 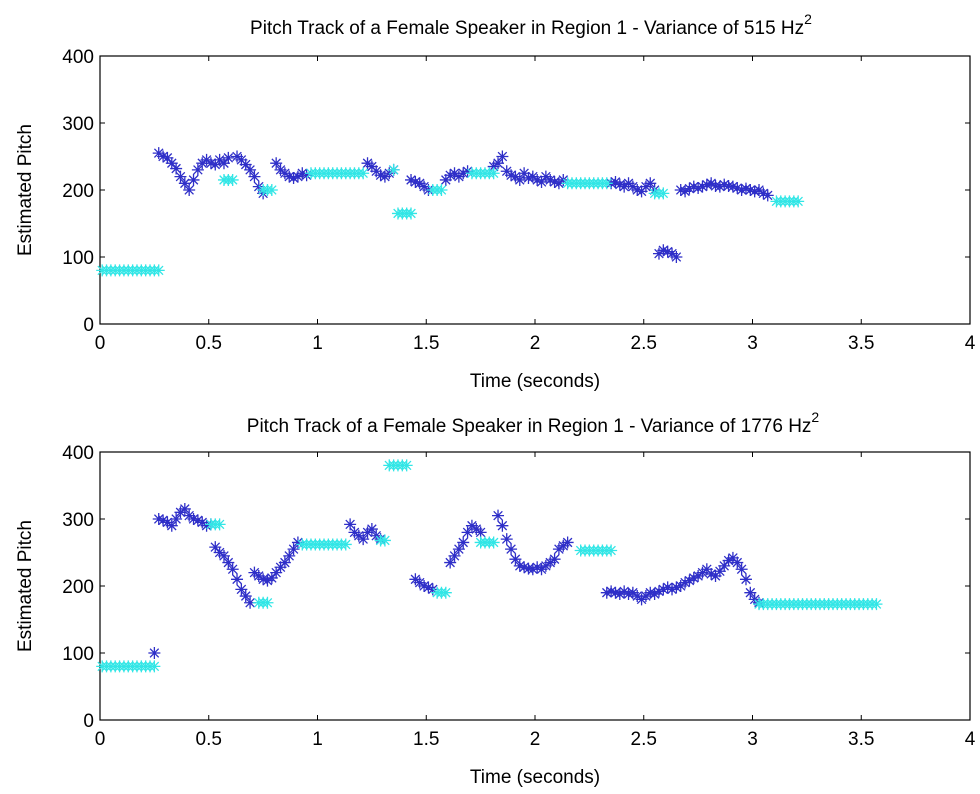 I want to click on chart-bottom-xtick-label: 0, so click(x=100, y=739).